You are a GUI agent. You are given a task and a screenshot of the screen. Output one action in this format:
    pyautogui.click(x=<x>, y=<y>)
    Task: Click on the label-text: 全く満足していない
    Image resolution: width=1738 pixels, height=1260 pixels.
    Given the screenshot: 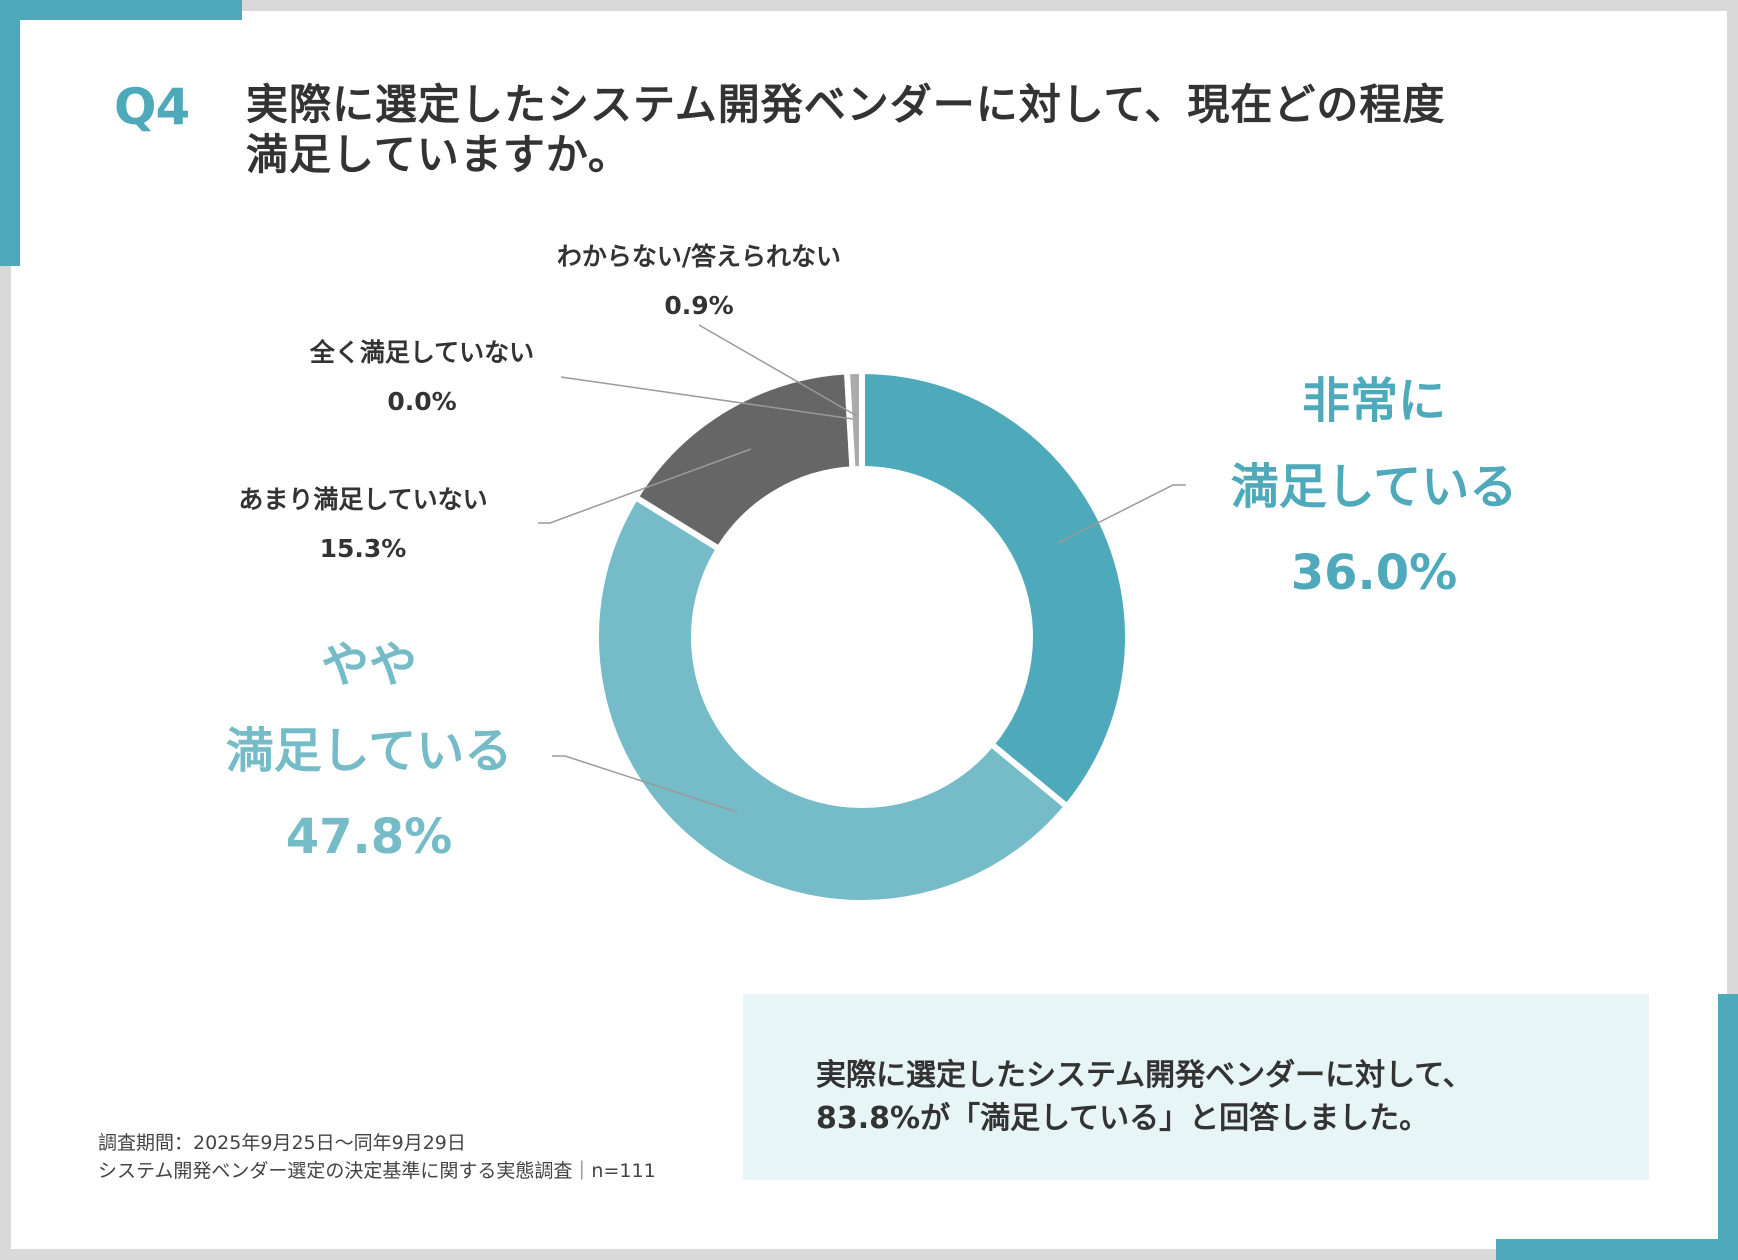 What is the action you would take?
    pyautogui.click(x=422, y=352)
    